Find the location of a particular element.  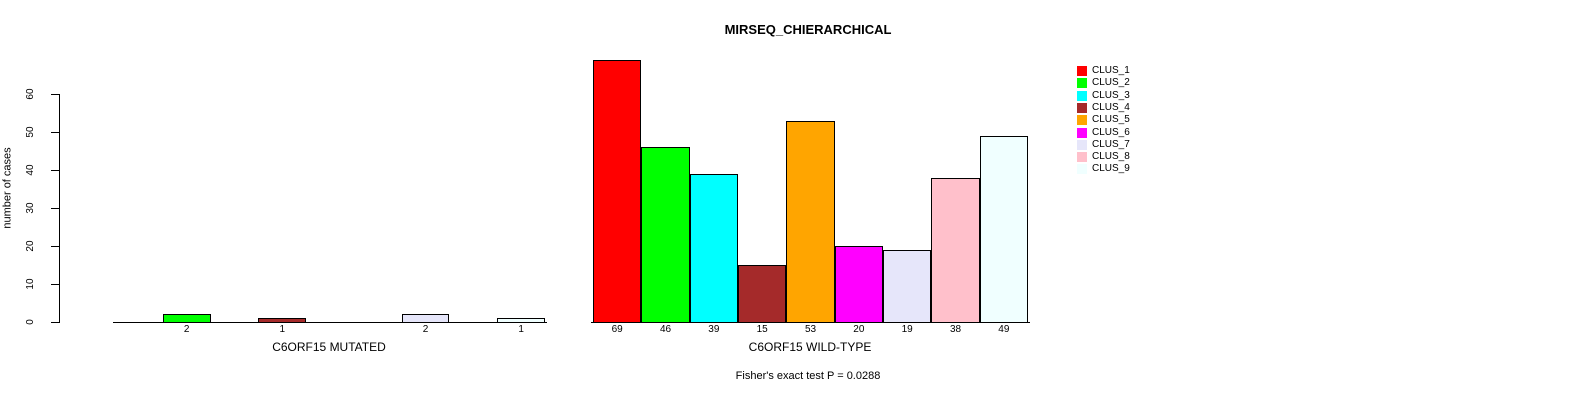

y-tick-label: 20 is located at coordinates (30, 246).